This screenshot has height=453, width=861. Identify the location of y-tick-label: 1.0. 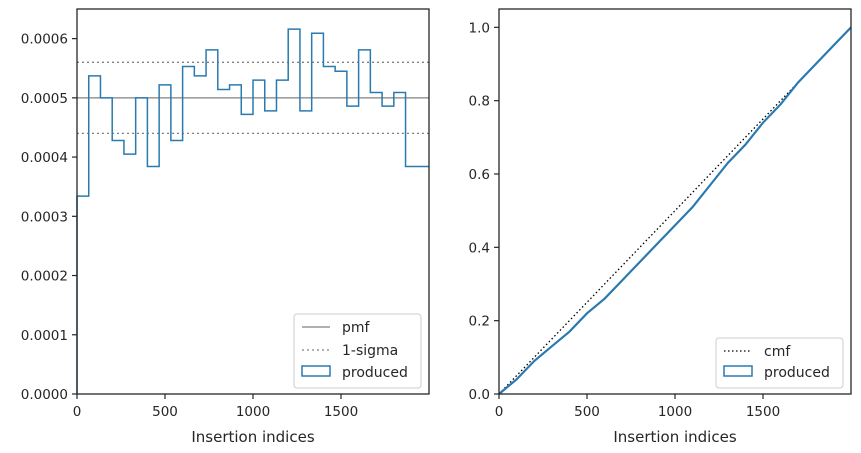
(479, 28).